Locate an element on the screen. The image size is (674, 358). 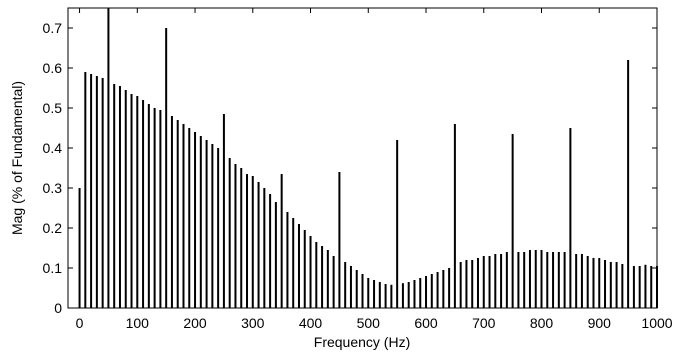
y-tick-label: 0.5 is located at coordinates (53, 108).